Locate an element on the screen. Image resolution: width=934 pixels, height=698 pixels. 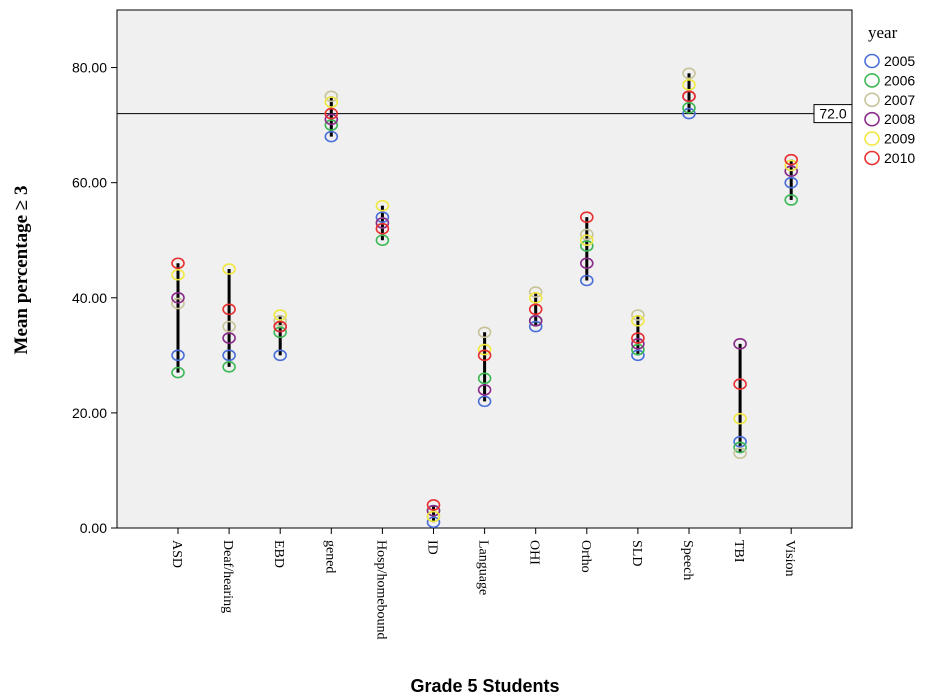
x-tick-label: EBD is located at coordinates (278, 554).